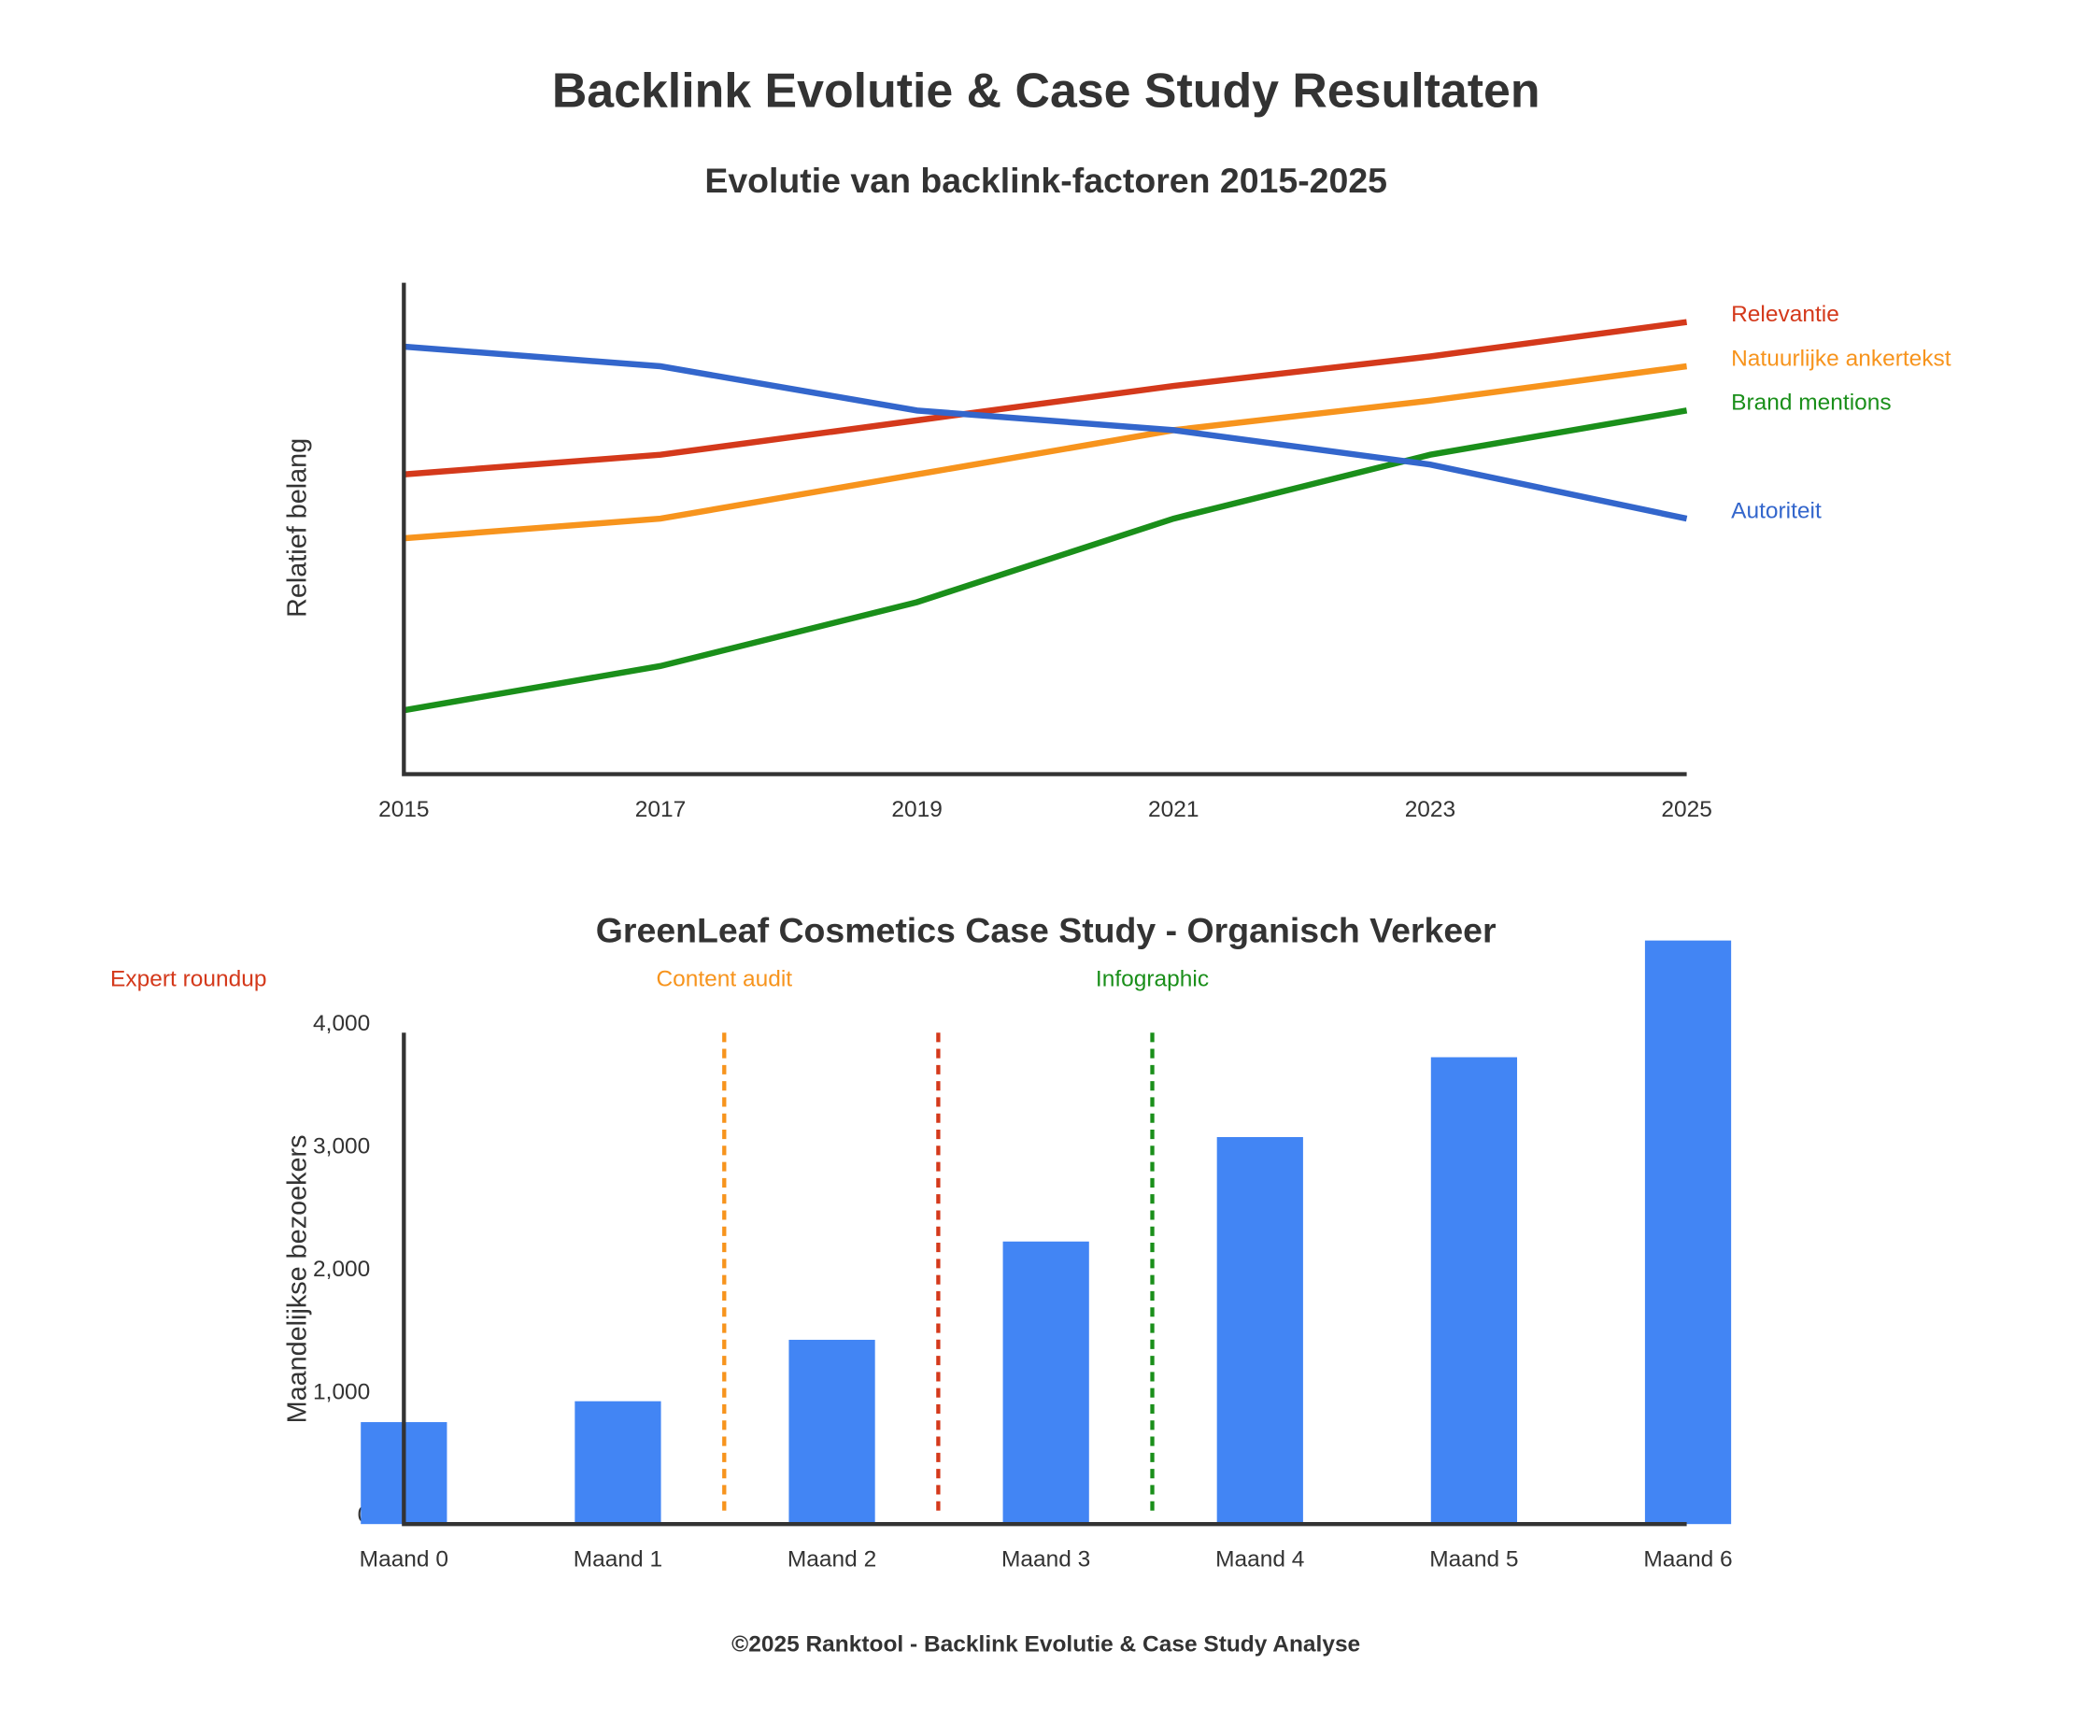 The height and width of the screenshot is (1736, 2100). What do you see at coordinates (342, 1147) in the screenshot?
I see `y-tick-label: 3,000` at bounding box center [342, 1147].